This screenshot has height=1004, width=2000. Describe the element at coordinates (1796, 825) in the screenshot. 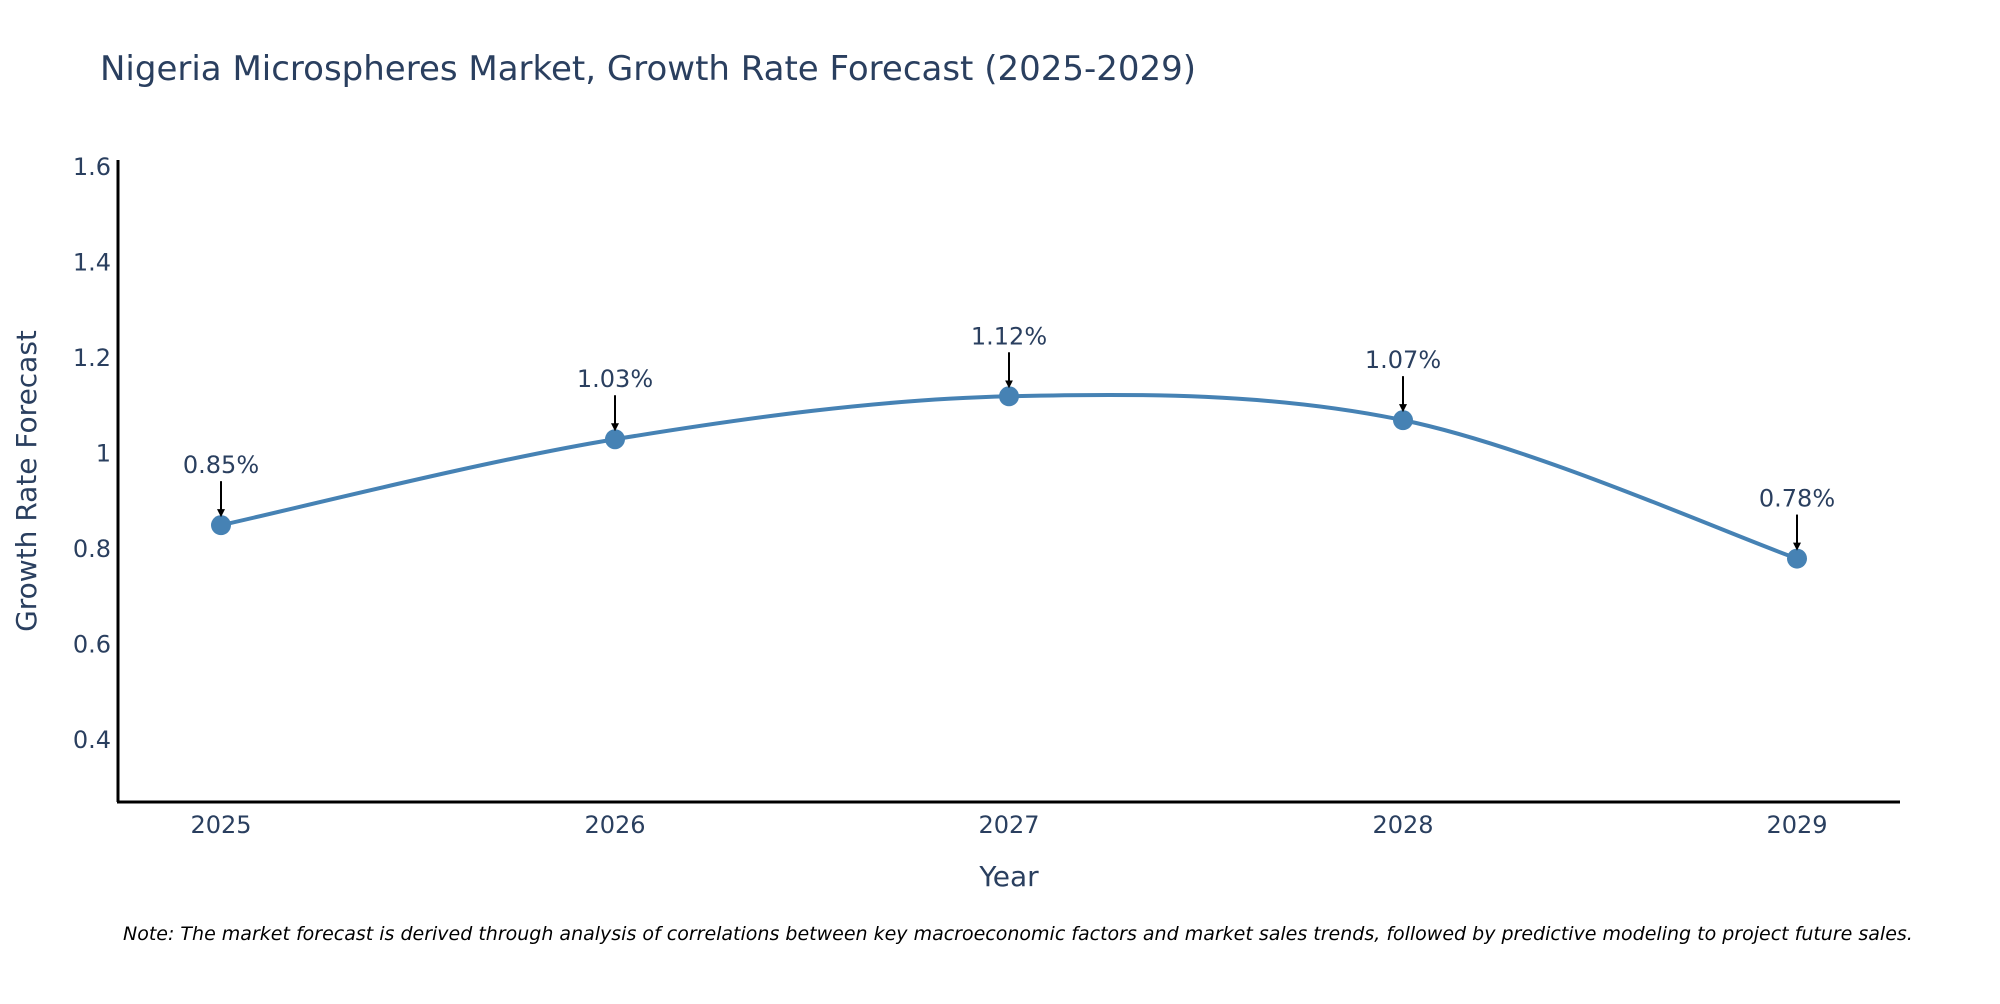

I see `x-tick-label: 2029` at that location.